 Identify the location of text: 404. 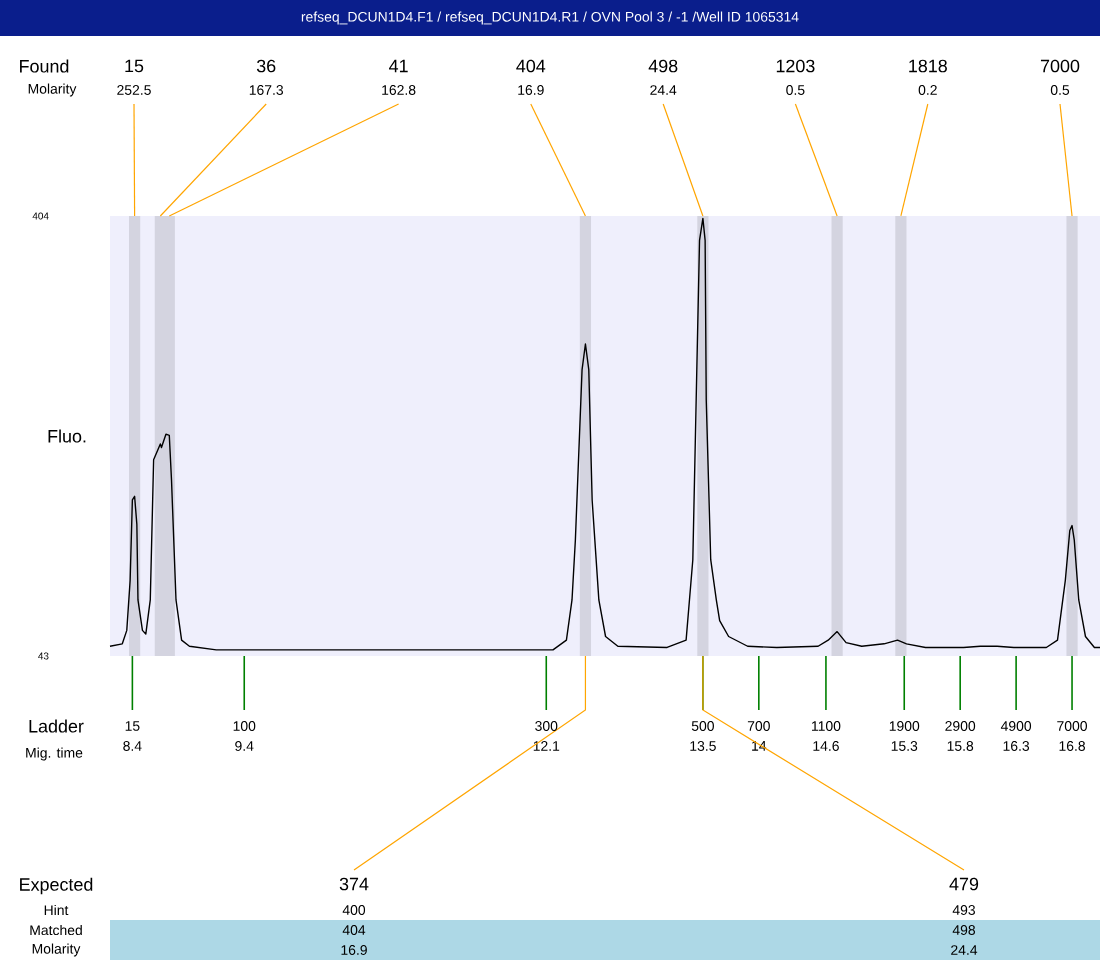
(531, 66).